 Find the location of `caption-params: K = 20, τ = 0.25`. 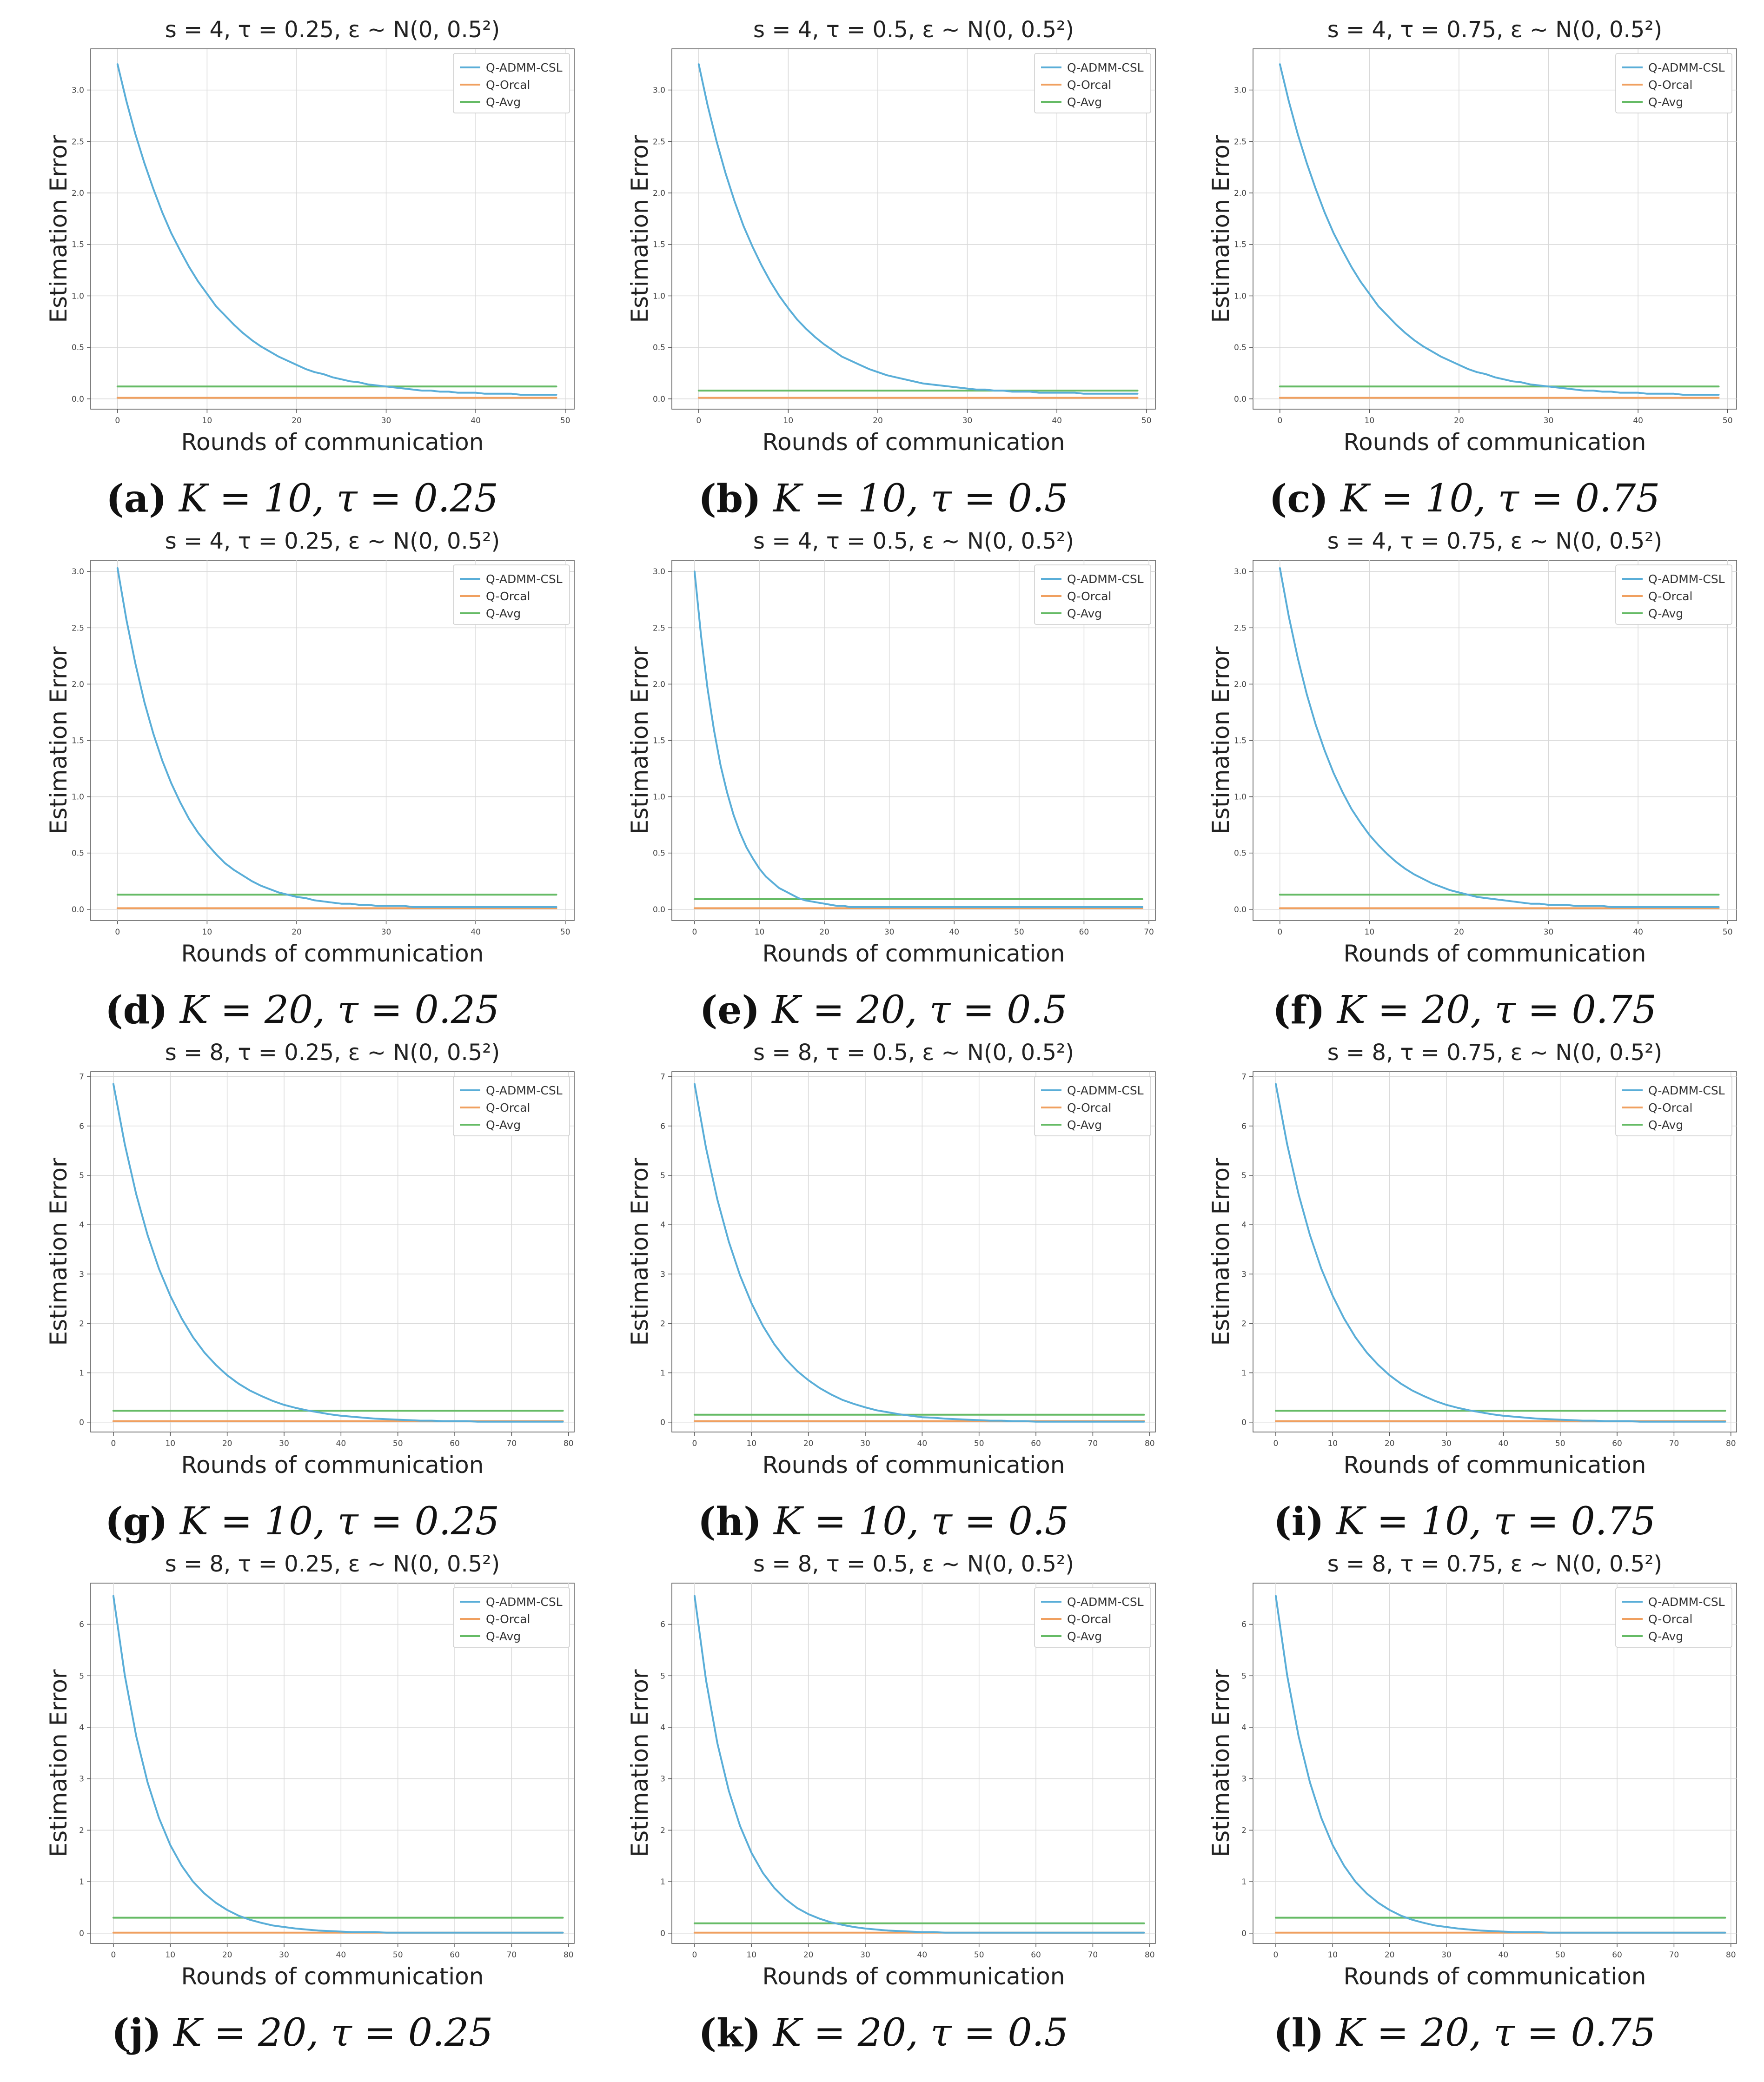

caption-params: K = 20, τ = 0.25 is located at coordinates (333, 2033).